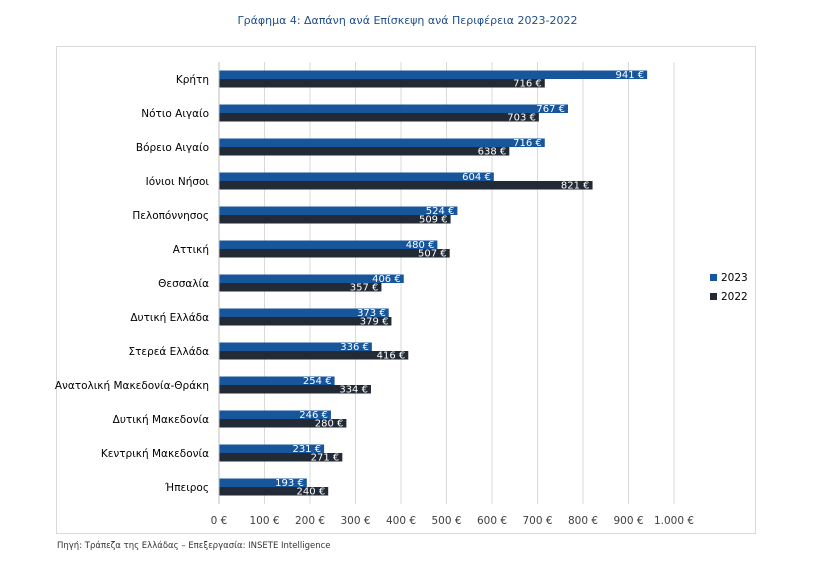 Image resolution: width=815 pixels, height=567 pixels. Describe the element at coordinates (401, 521) in the screenshot. I see `x-tick-label: 400 €` at that location.